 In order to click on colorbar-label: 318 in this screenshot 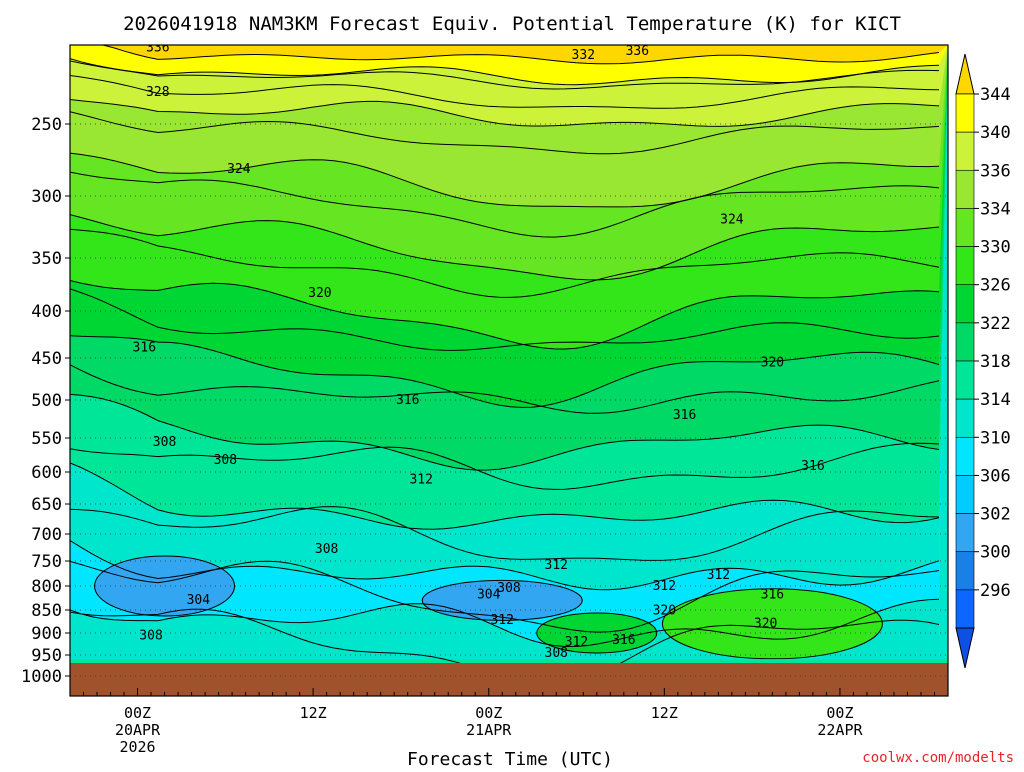, I will do `click(995, 362)`.